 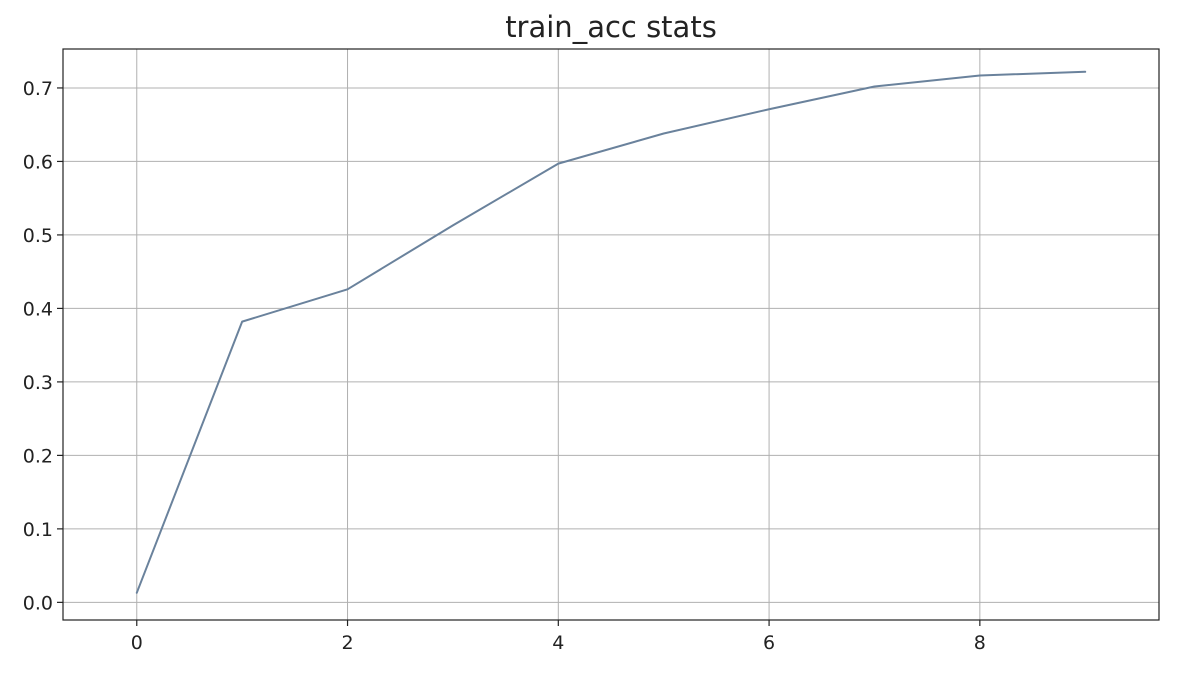 What do you see at coordinates (38, 162) in the screenshot?
I see `y-tick-label: 0.6` at bounding box center [38, 162].